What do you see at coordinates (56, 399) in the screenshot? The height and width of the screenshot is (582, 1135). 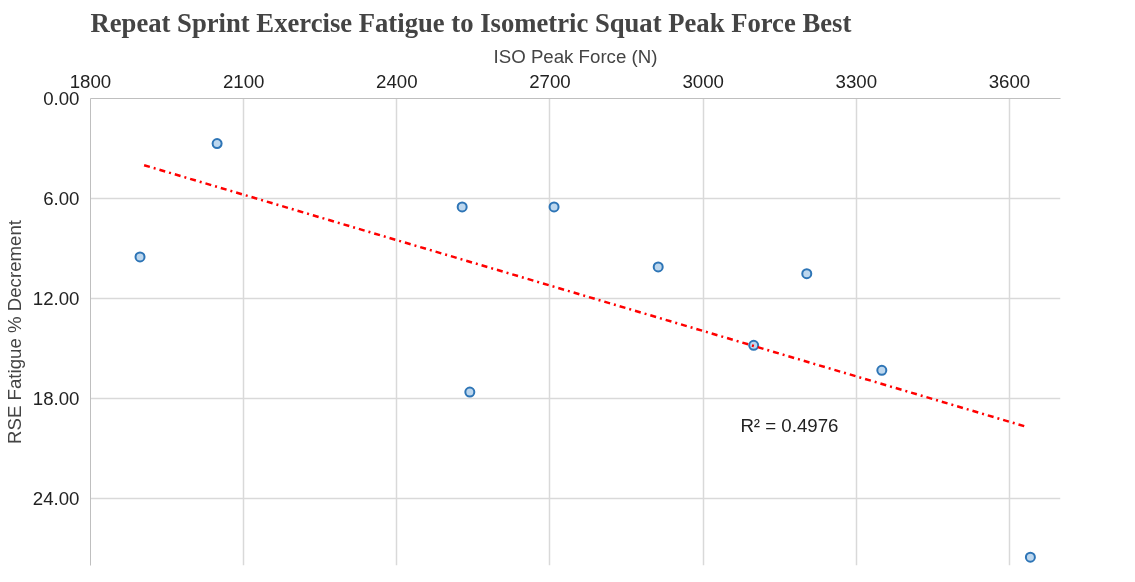 I see `y-tick-label: 18.00` at bounding box center [56, 399].